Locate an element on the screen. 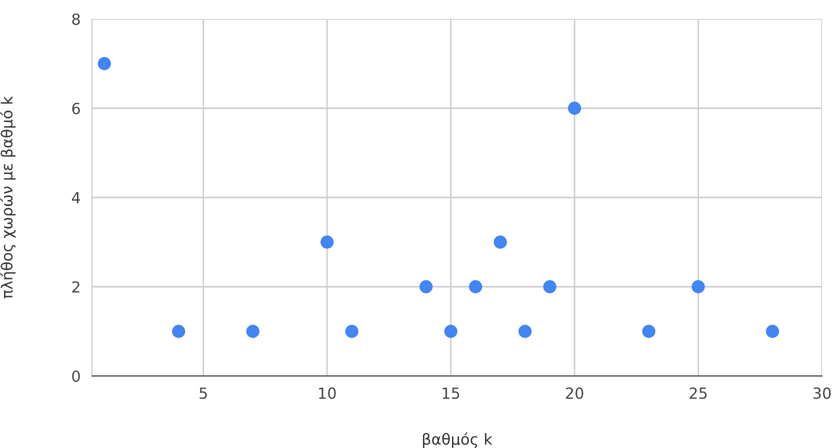 The width and height of the screenshot is (834, 448). x-tick-label: 10 is located at coordinates (327, 393).